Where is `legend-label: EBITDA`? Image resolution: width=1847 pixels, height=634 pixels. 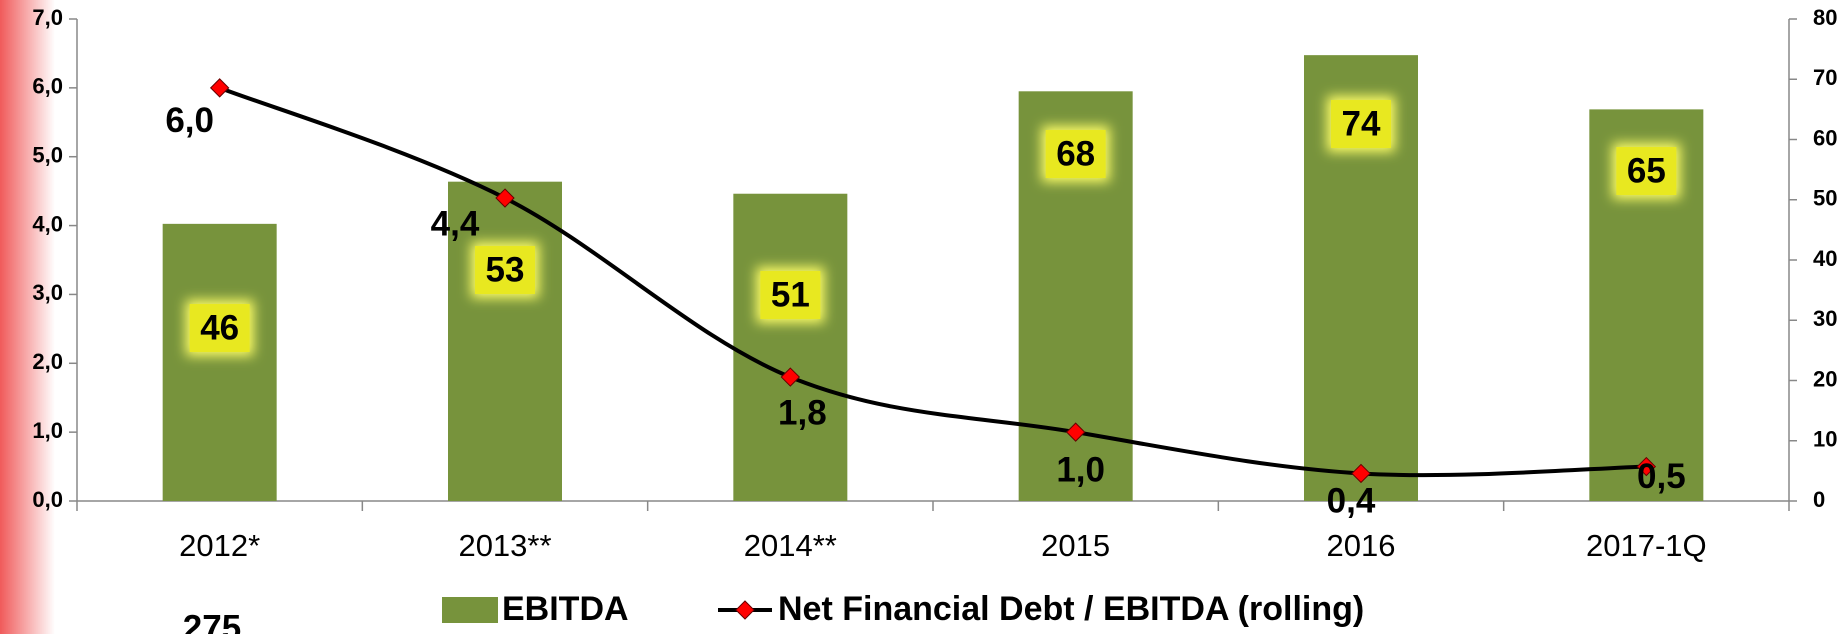
legend-label: EBITDA is located at coordinates (565, 609).